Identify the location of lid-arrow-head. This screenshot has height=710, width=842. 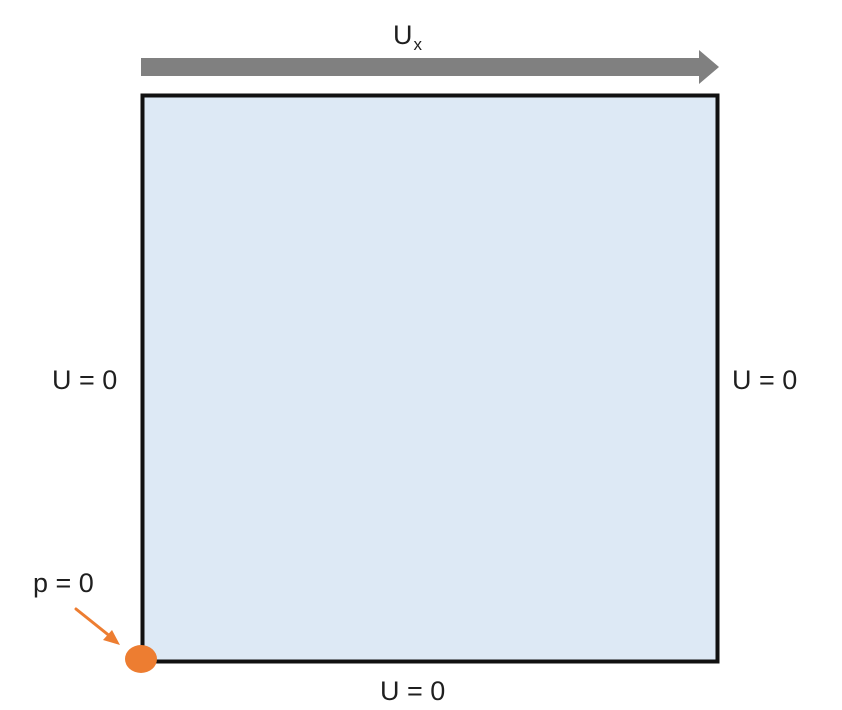
(709, 67).